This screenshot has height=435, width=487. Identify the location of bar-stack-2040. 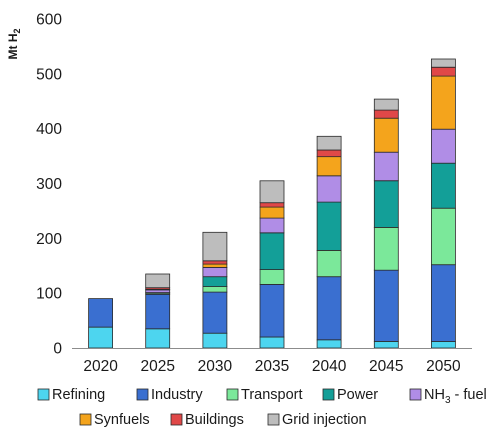
(329, 242).